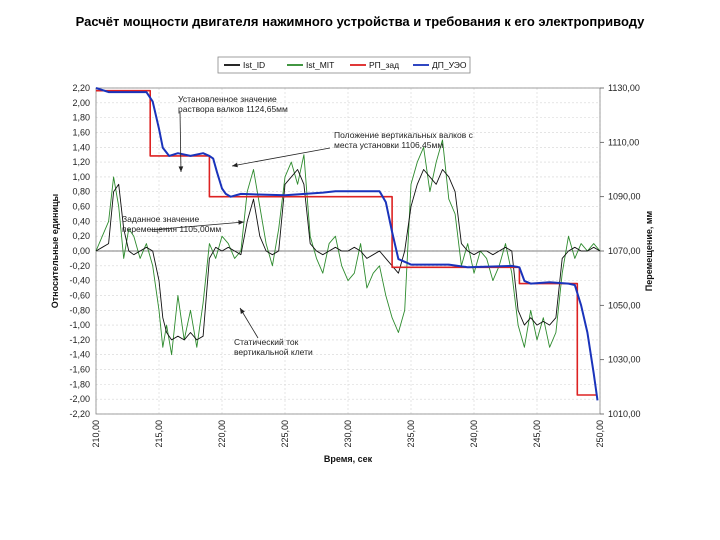  Describe the element at coordinates (81, 162) in the screenshot. I see `y-left-tick-label: 1,20` at that location.